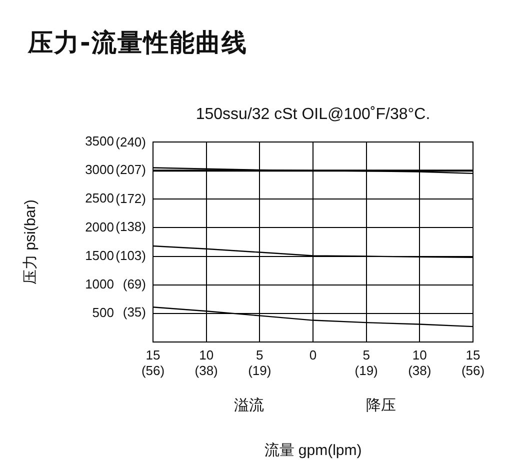  Describe the element at coordinates (131, 256) in the screenshot. I see `y2-tick-label: (103)` at that location.